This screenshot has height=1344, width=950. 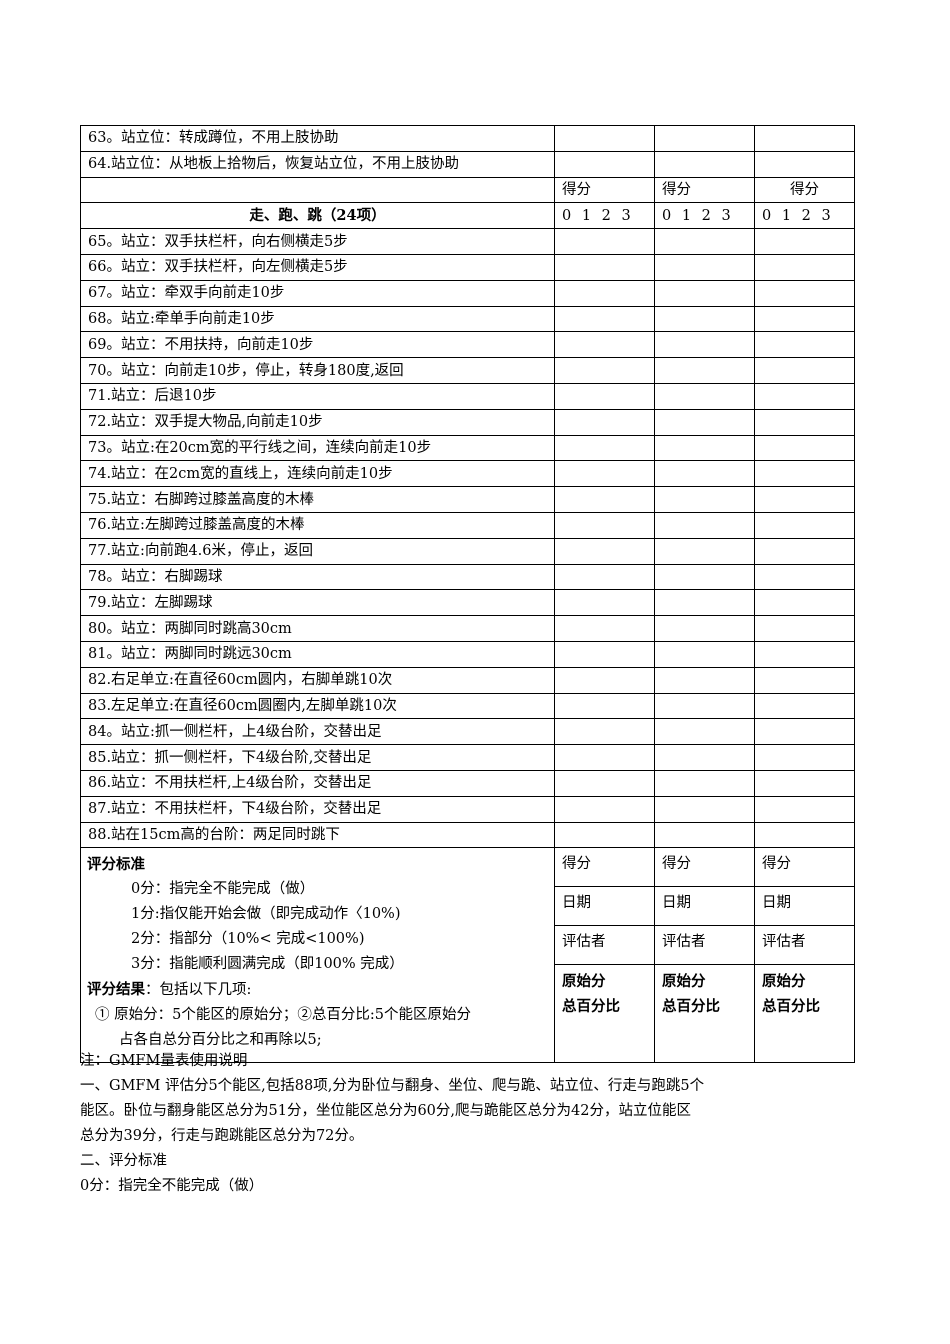 I want to click on score-header-row: 得分 得分 得分, so click(x=467, y=190).